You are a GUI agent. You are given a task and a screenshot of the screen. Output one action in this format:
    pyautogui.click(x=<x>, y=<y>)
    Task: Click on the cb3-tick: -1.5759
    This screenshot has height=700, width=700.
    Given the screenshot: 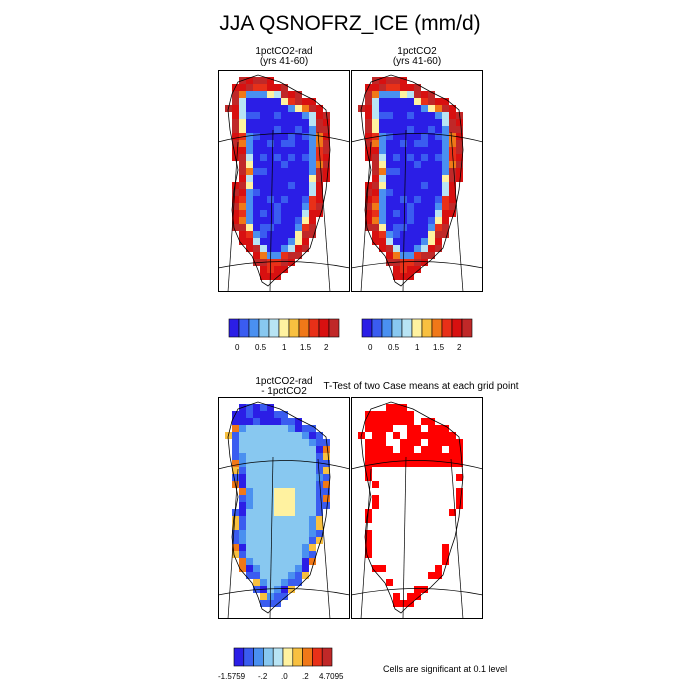 What is the action you would take?
    pyautogui.click(x=232, y=676)
    